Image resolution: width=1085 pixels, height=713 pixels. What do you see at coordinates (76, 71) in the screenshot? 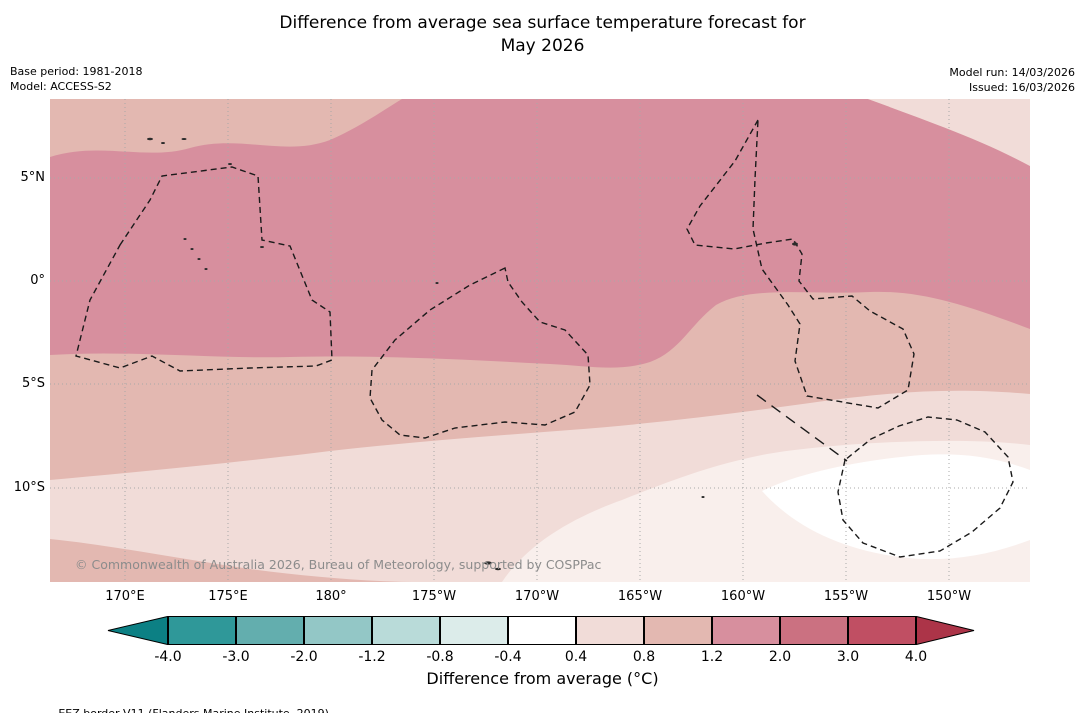
I see `base-period-text: Base period: 1981-2018` at bounding box center [76, 71].